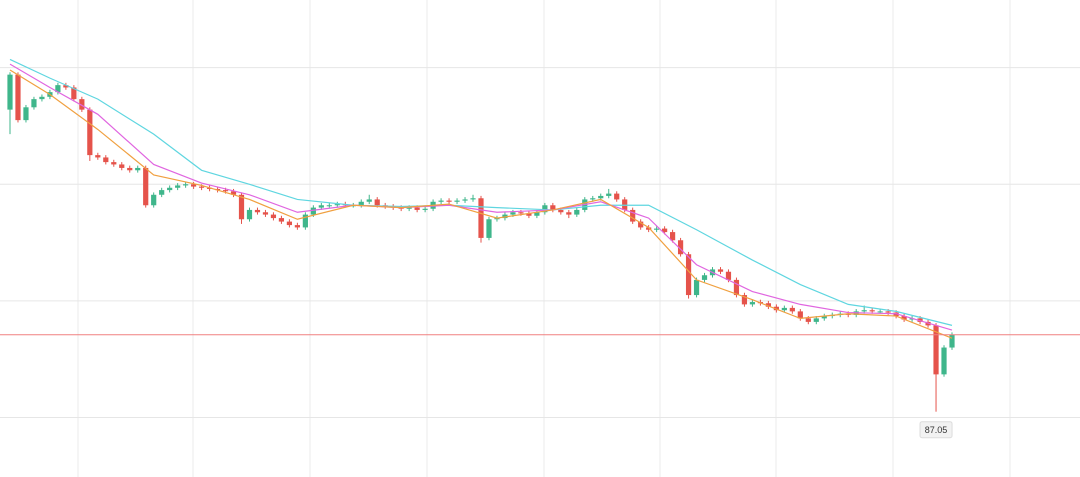 This screenshot has width=1080, height=477. I want to click on low-label: 87.05, so click(936, 430).